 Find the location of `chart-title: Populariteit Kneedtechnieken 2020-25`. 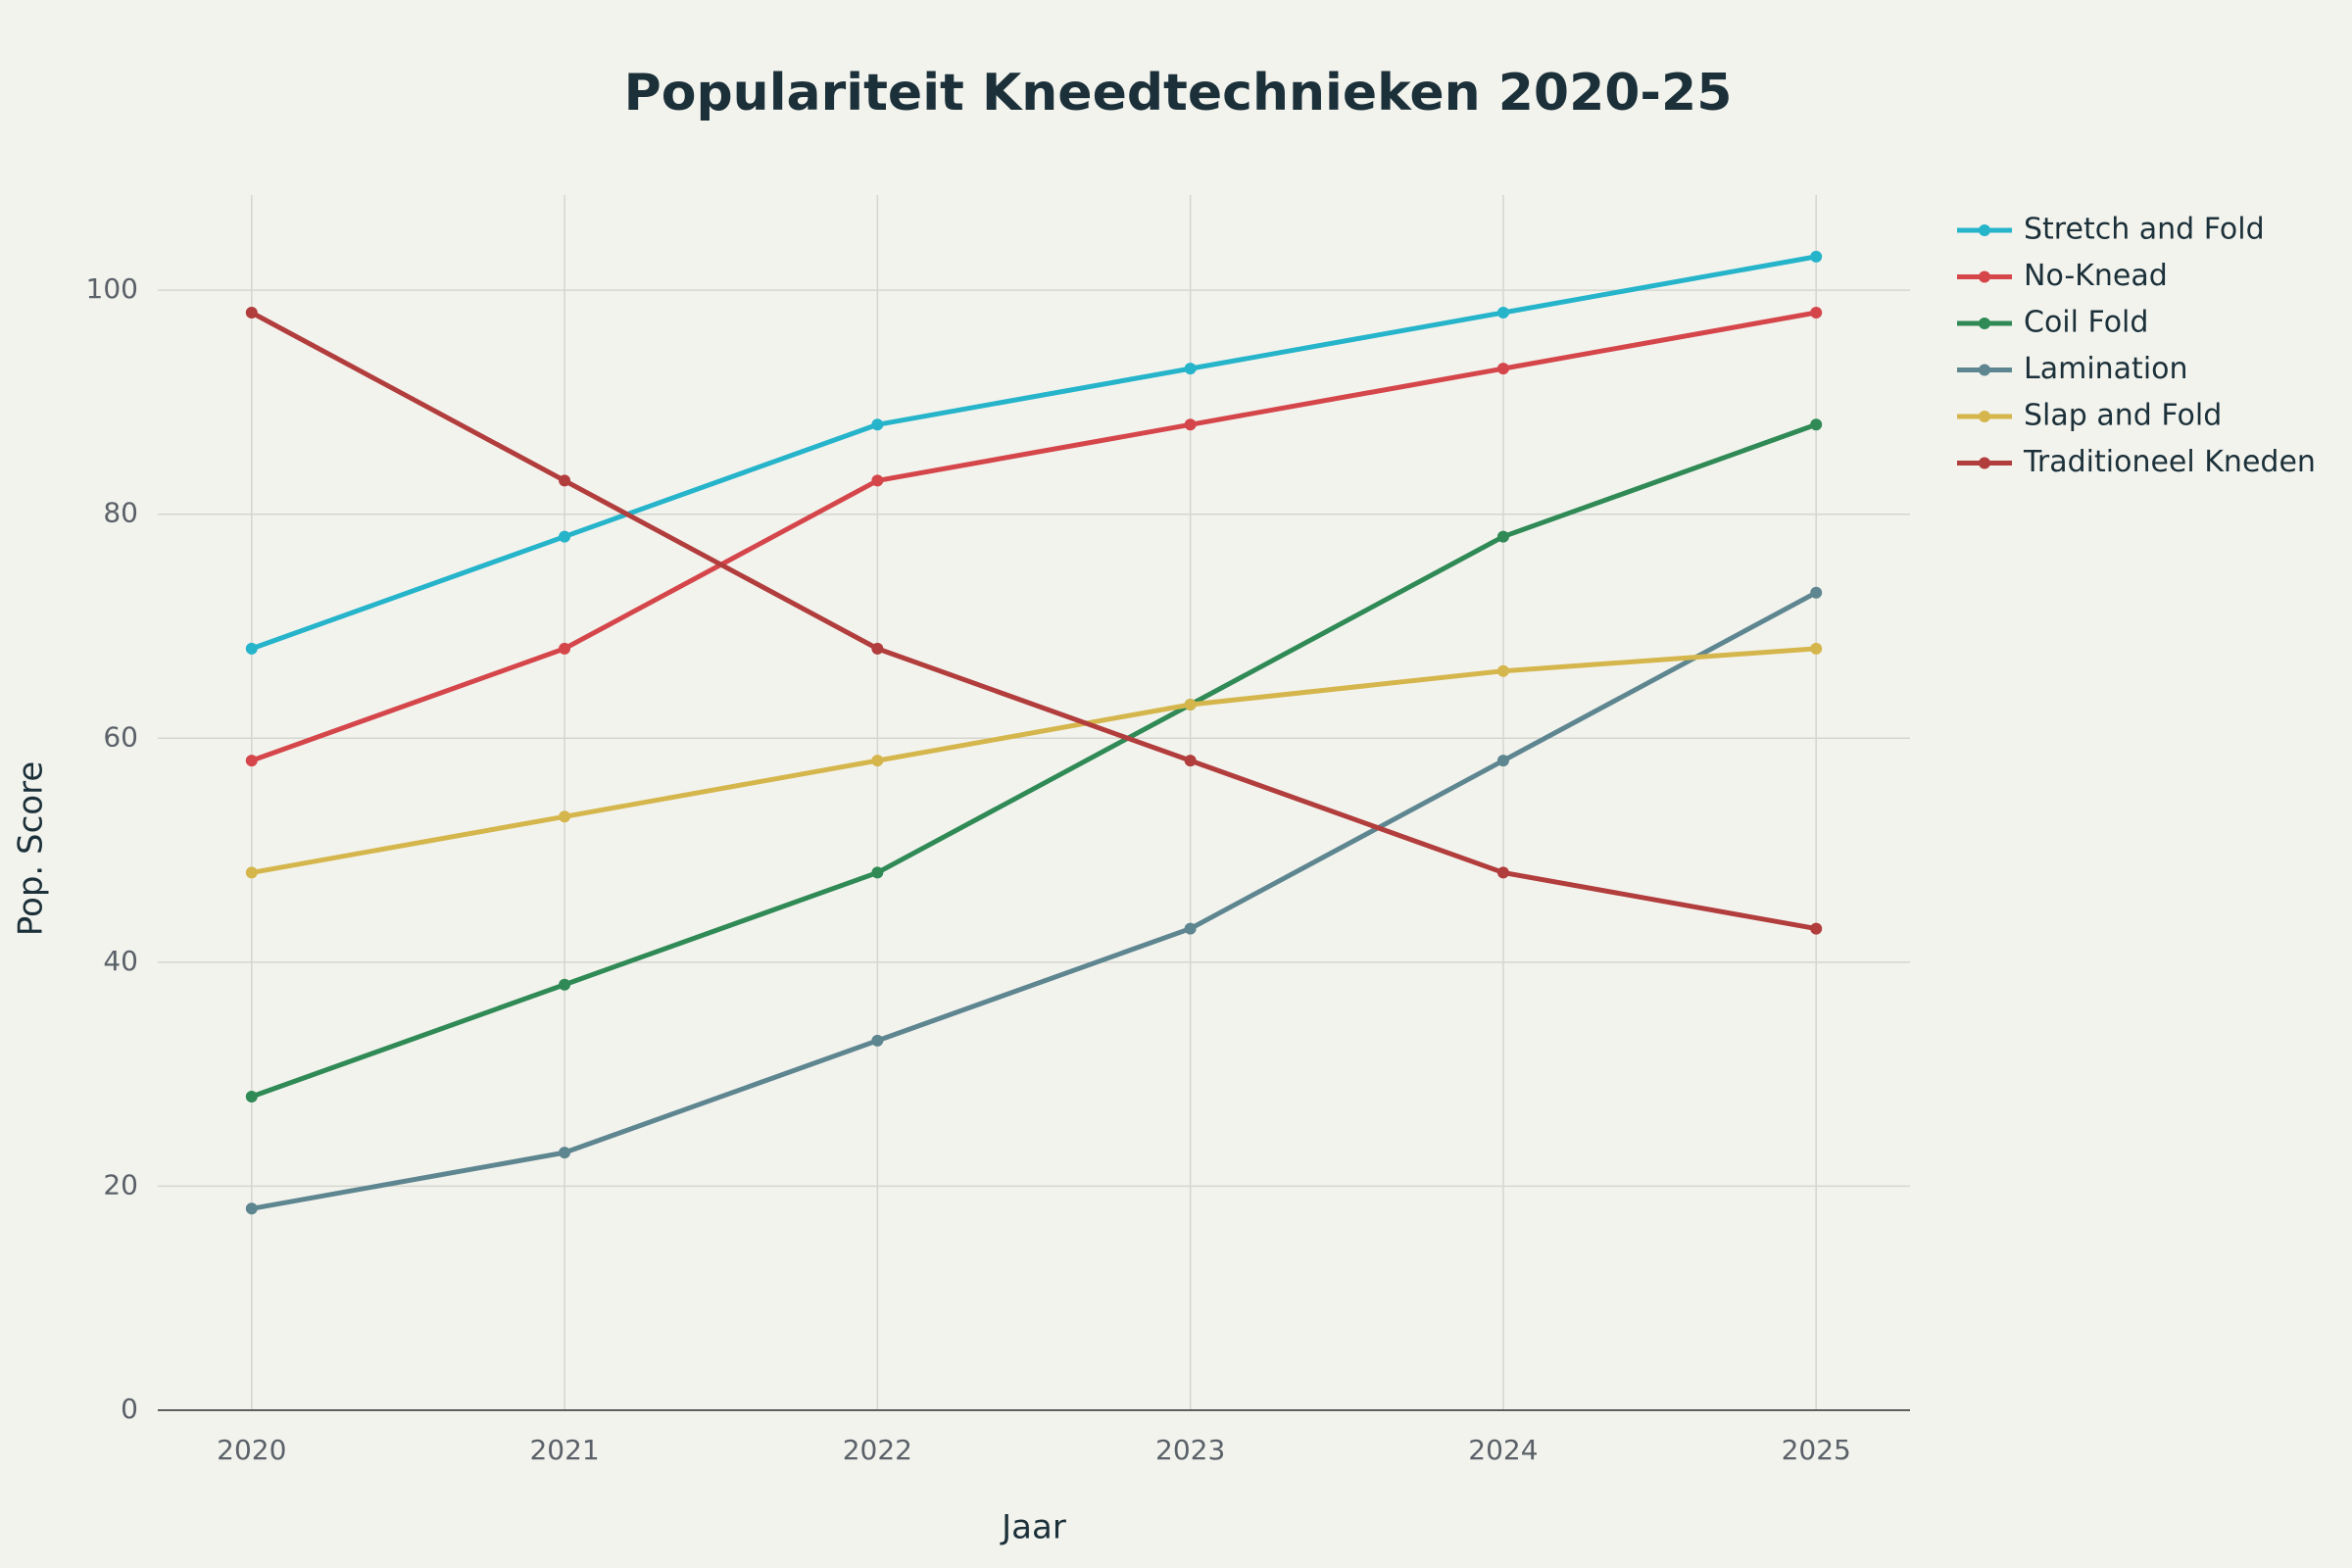

chart-title: Populariteit Kneedtechnieken 2020-25 is located at coordinates (1178, 93).